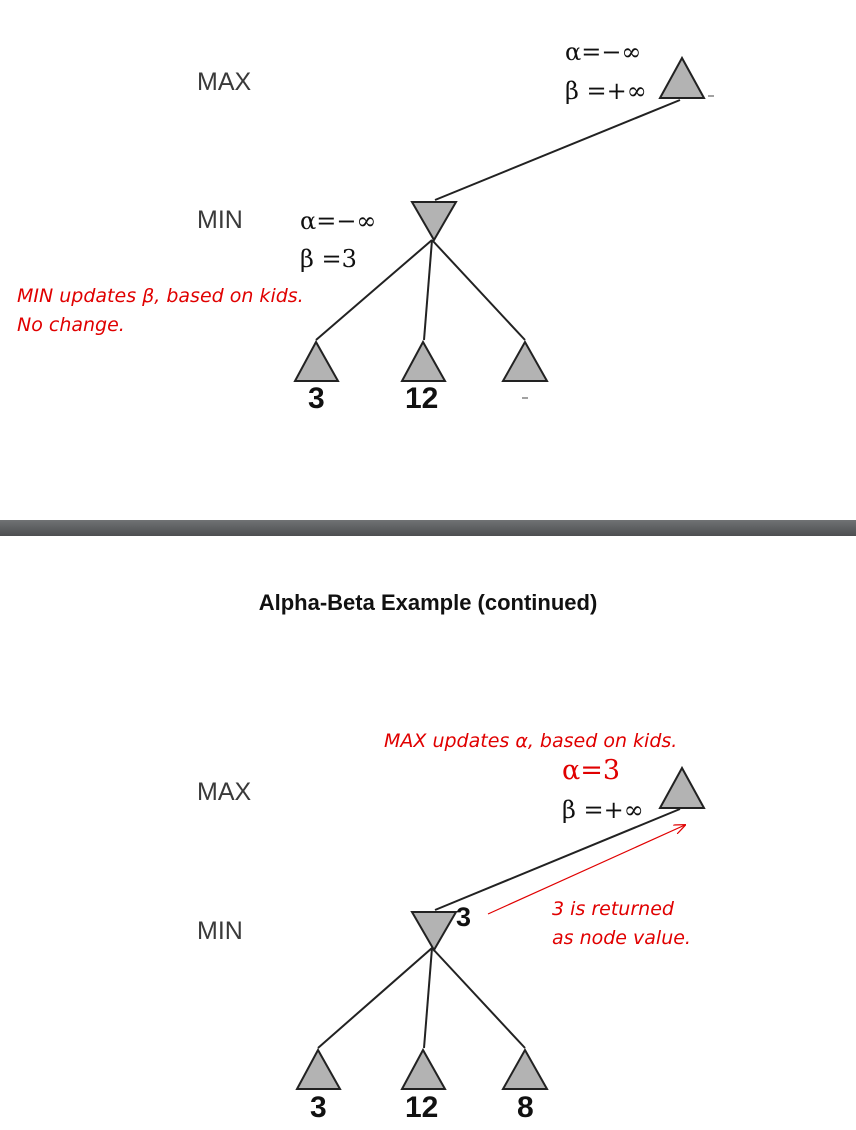  Describe the element at coordinates (603, 52) in the screenshot. I see `max-alpha-label: α=−∞` at that location.